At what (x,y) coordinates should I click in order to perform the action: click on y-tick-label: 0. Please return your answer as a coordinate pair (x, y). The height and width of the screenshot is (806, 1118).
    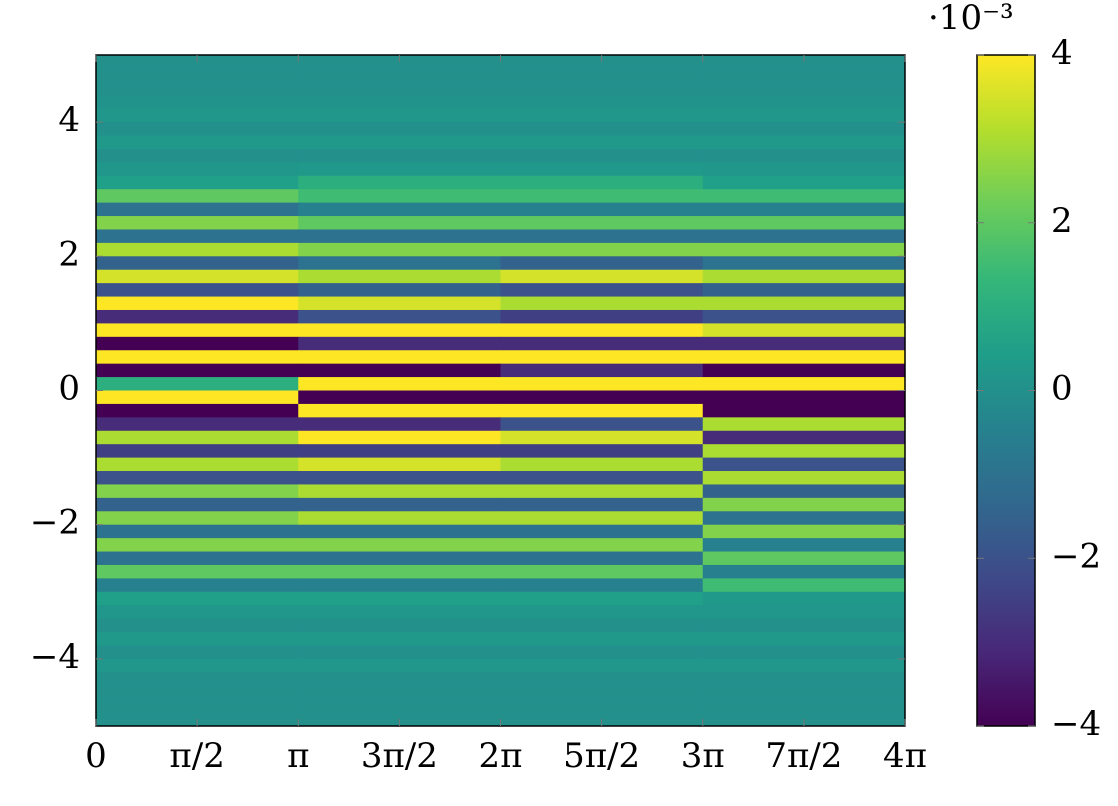
    Looking at the image, I should click on (69, 389).